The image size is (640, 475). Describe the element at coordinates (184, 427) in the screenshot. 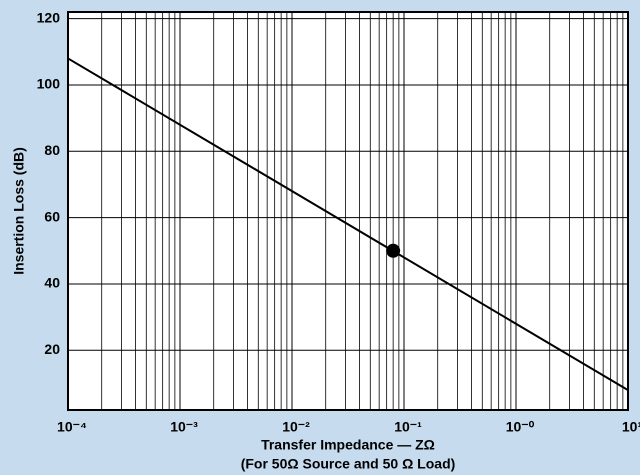

I see `x-tick-label: 10⁻³` at that location.